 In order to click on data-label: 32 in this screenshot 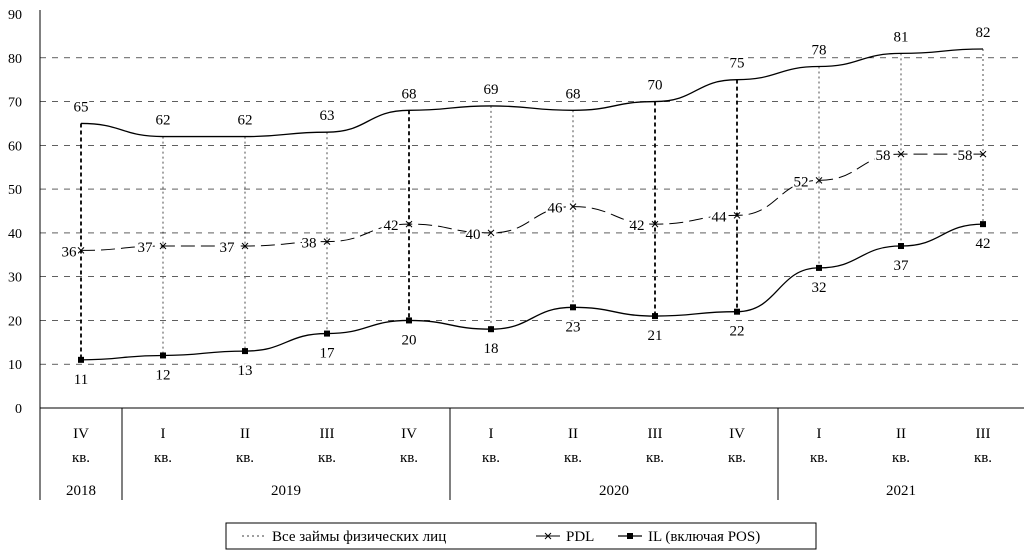, I will do `click(819, 288)`.